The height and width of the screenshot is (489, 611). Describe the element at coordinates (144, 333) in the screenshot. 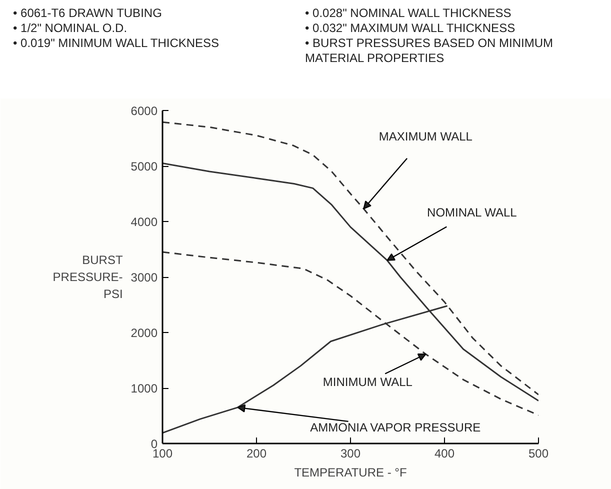

I see `y-tick-label: 2000` at that location.